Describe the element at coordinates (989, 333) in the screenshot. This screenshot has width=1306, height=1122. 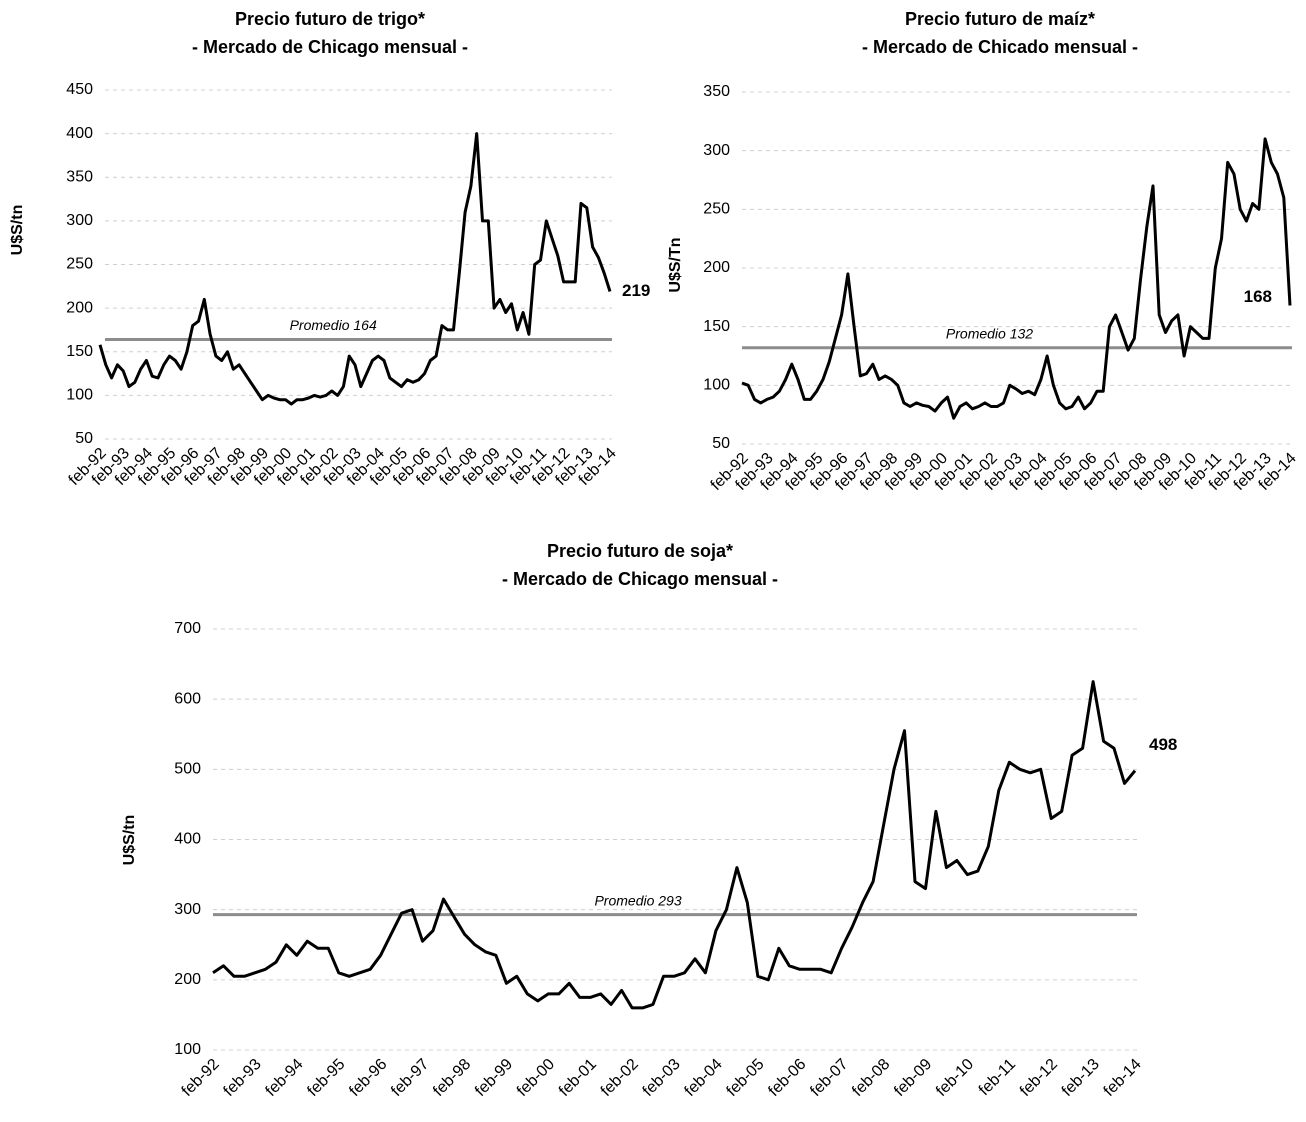
I see `mean-label: Promedio 132` at that location.